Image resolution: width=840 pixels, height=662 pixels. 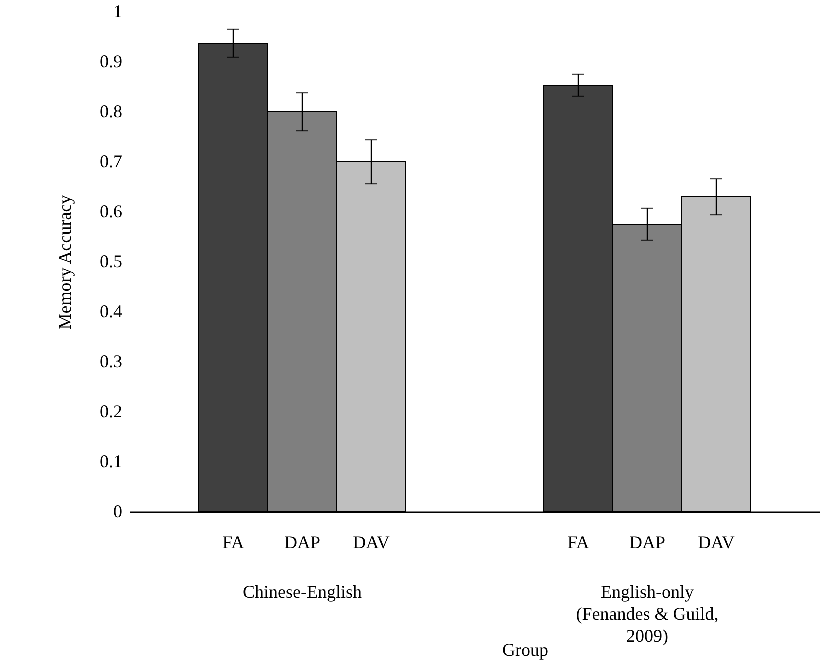 I want to click on x-axis-title: Group, so click(x=525, y=650).